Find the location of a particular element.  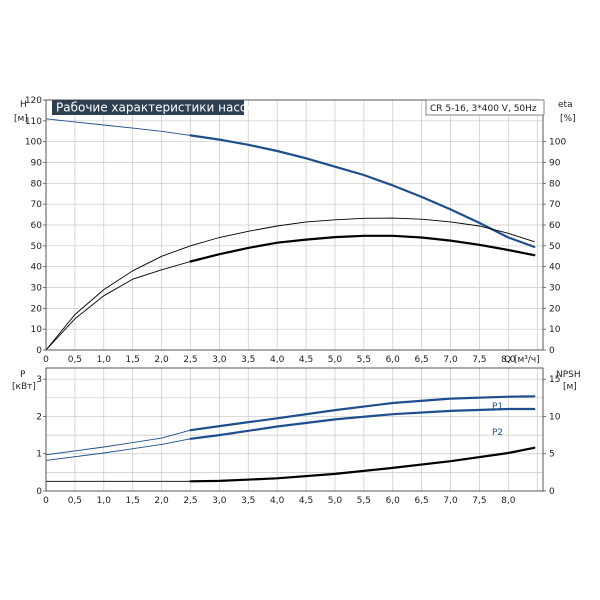

series-label-p2: P2 is located at coordinates (497, 433).